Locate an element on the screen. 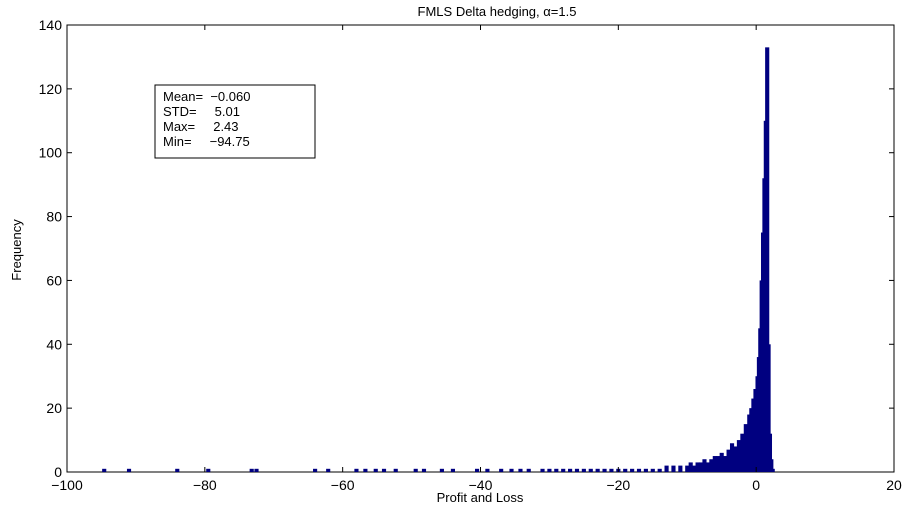 Image resolution: width=909 pixels, height=510 pixels. stats-std: STD= 5.01 is located at coordinates (201, 111).